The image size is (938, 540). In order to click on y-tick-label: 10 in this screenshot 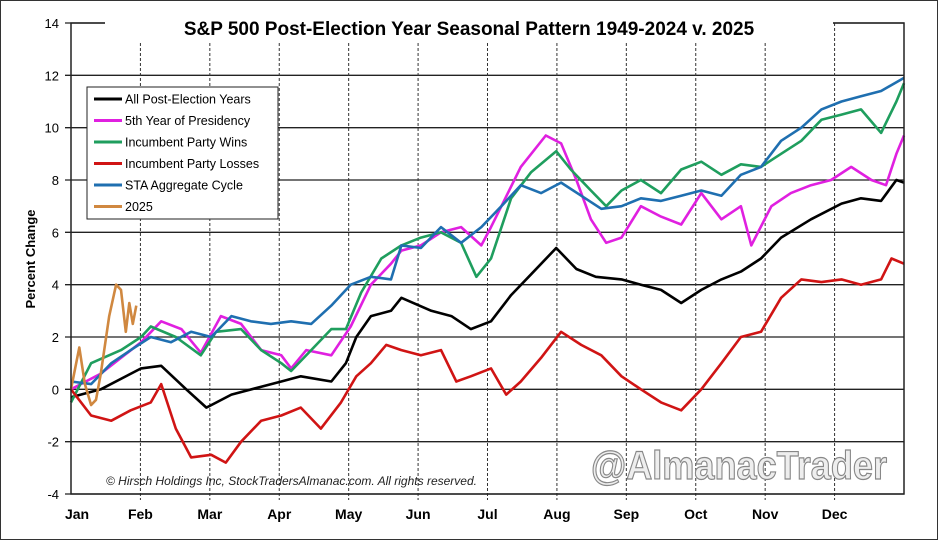, I will do `click(52, 128)`.